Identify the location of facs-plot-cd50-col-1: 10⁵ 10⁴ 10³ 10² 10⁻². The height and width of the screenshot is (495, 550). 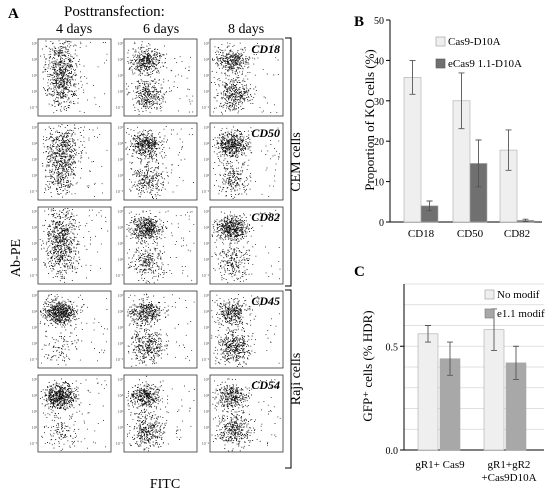
(71, 161).